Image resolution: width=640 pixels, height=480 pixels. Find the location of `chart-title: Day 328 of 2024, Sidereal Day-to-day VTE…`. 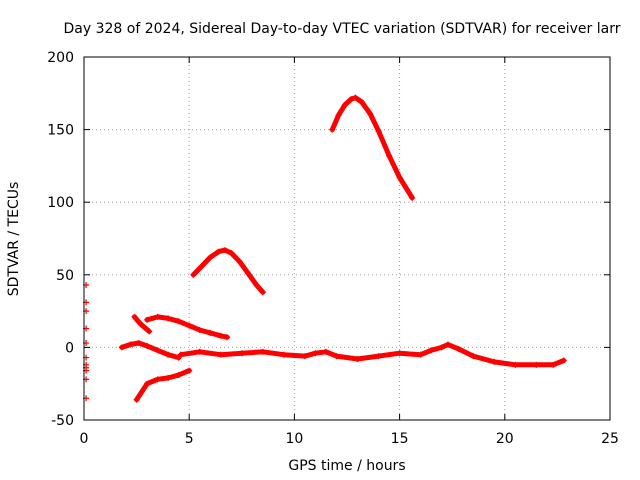

chart-title: Day 328 of 2024, Sidereal Day-to-day VTE… is located at coordinates (342, 29).